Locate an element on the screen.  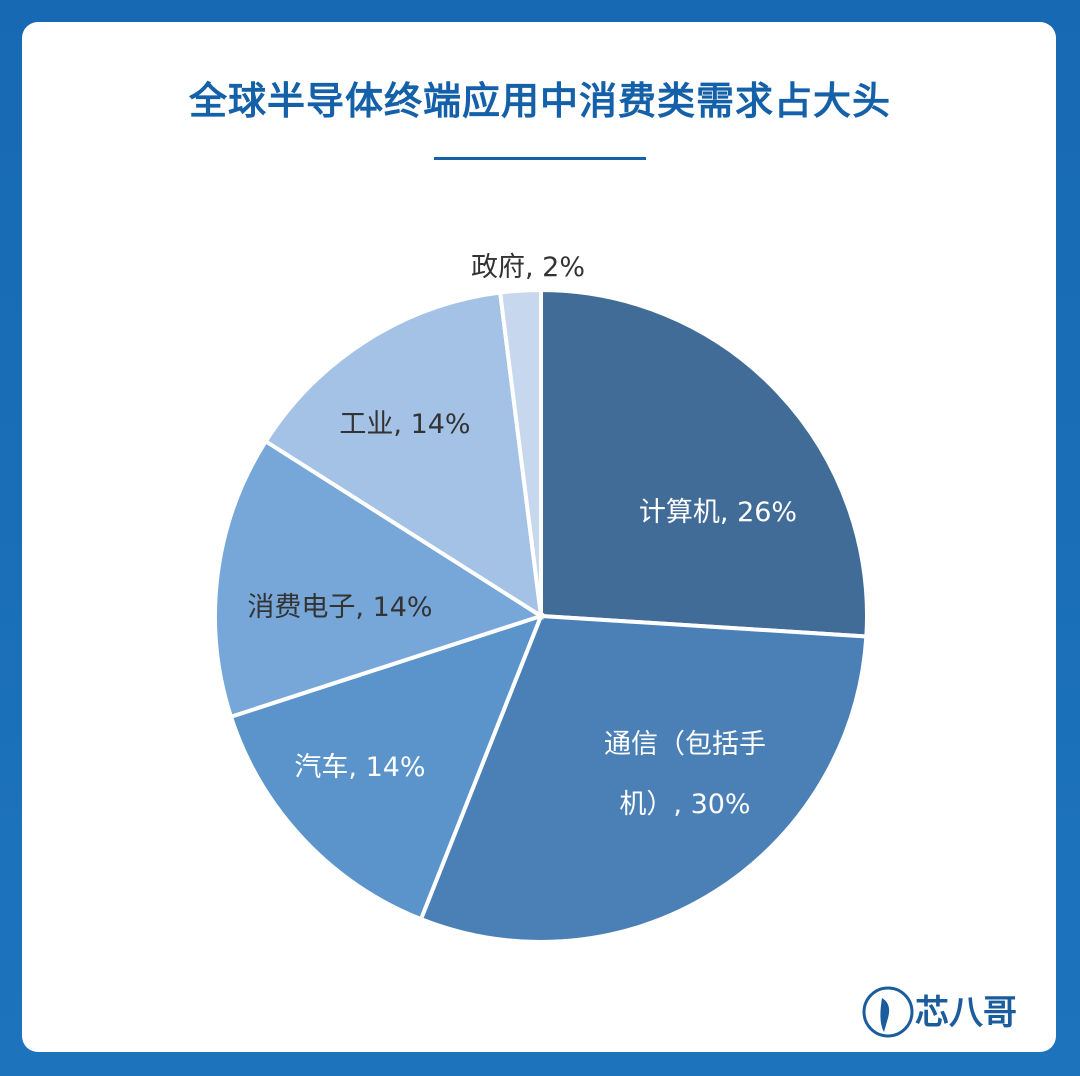
logo: 芯八哥 is located at coordinates (966, 1013).